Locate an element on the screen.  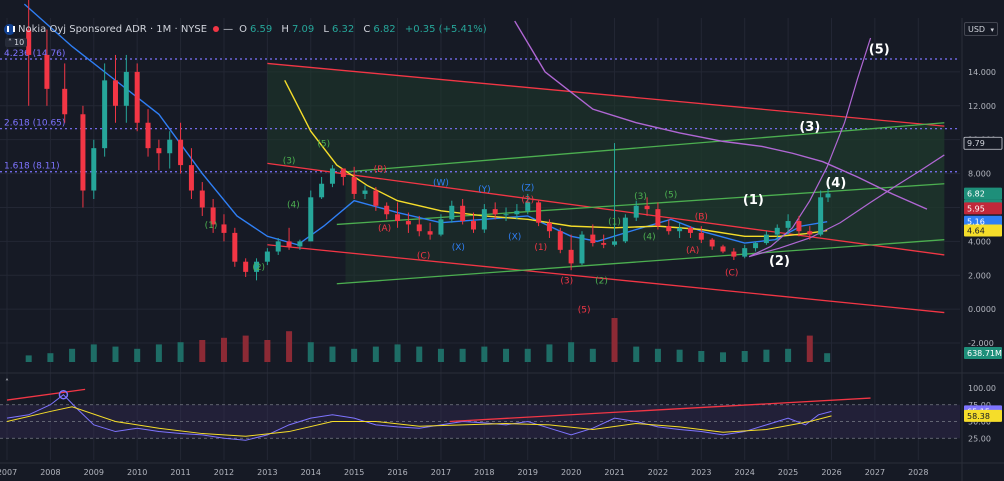
rsi-peak-marker is located at coordinates (63, 394).